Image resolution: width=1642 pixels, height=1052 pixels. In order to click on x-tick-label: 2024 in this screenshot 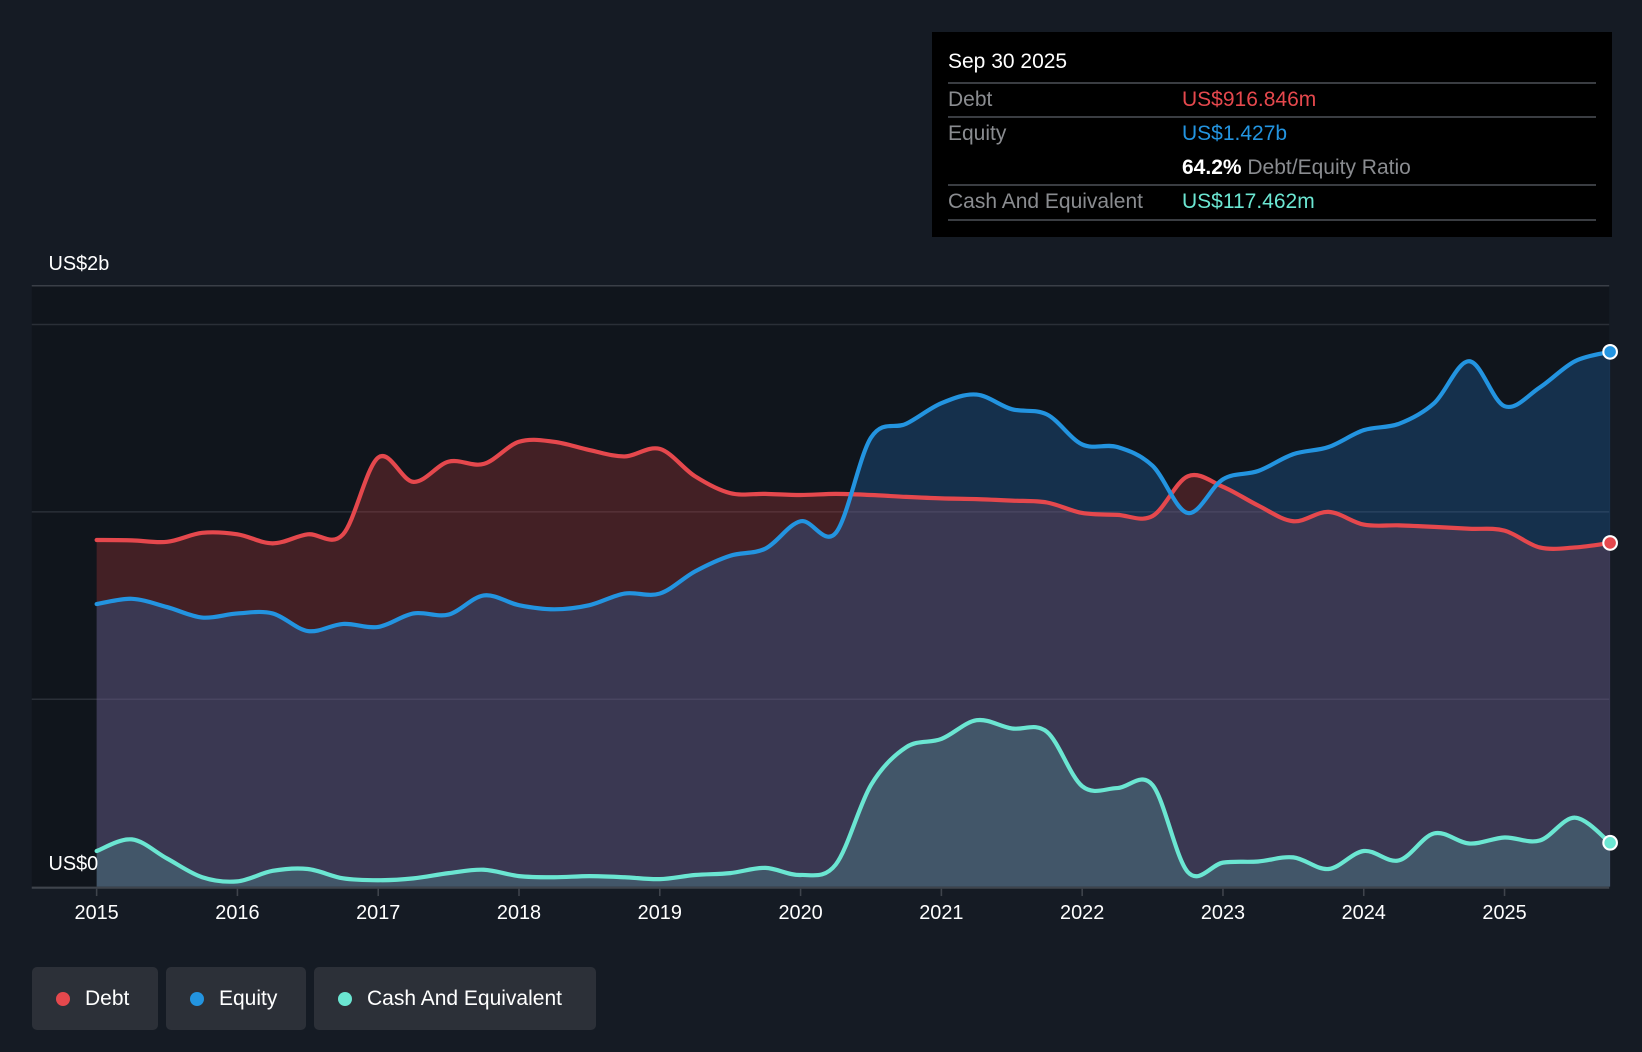, I will do `click(1364, 913)`.